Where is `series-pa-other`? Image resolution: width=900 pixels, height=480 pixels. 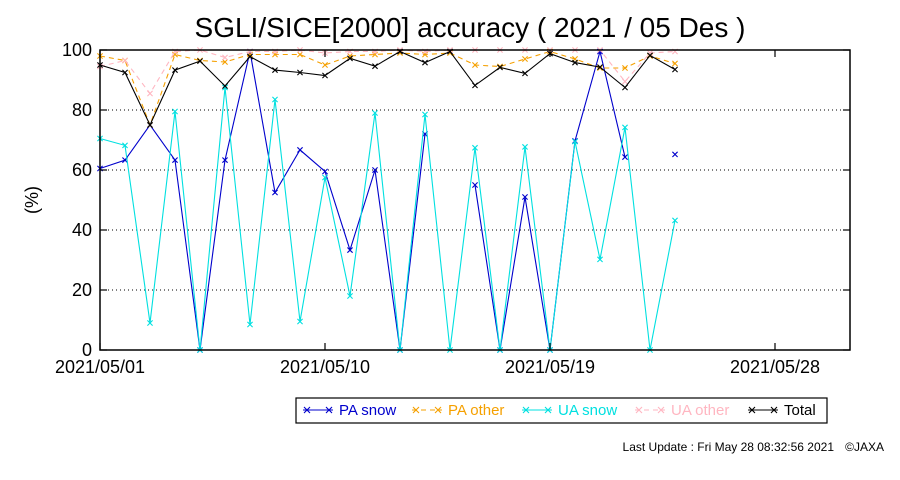
series-pa-other is located at coordinates (387, 88).